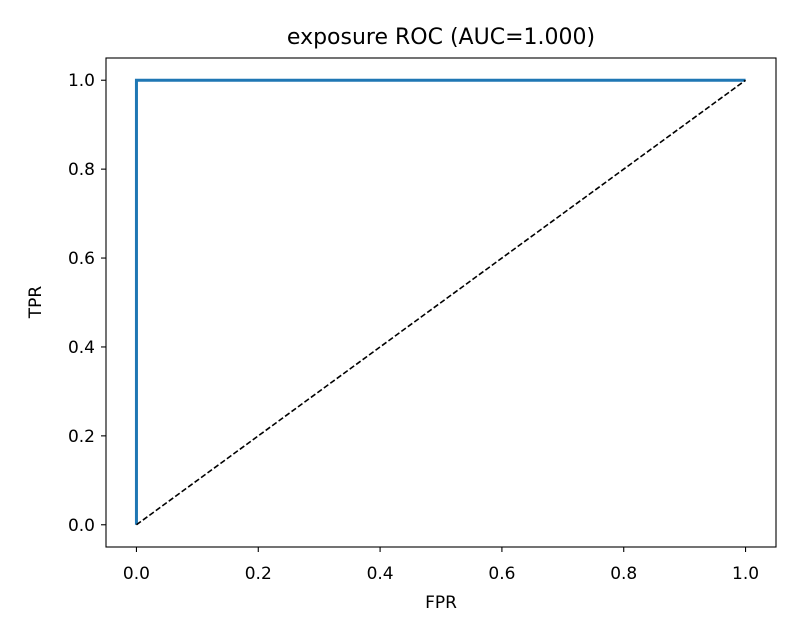 This screenshot has width=800, height=640. What do you see at coordinates (441, 565) in the screenshot?
I see `x-axis: 0.0 0.2 0.4 0.6 0.8 1.0` at bounding box center [441, 565].